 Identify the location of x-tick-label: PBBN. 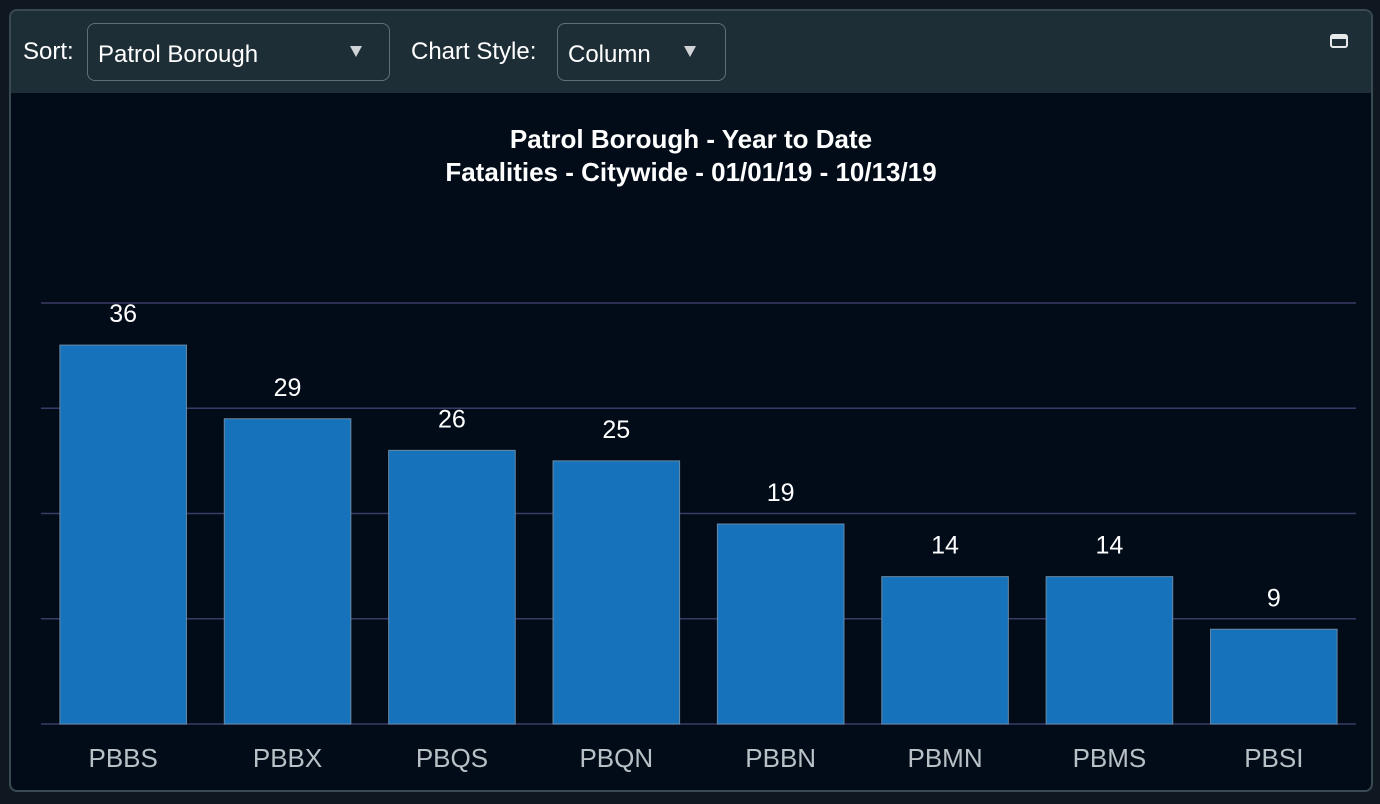
(780, 758).